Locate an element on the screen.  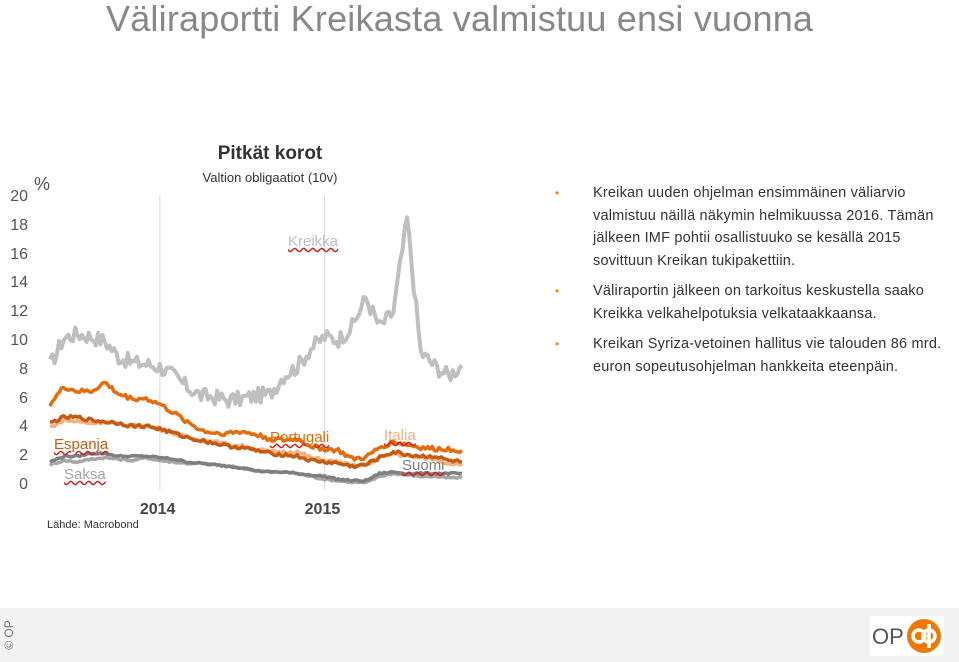
series-line-espanja is located at coordinates (256, 441).